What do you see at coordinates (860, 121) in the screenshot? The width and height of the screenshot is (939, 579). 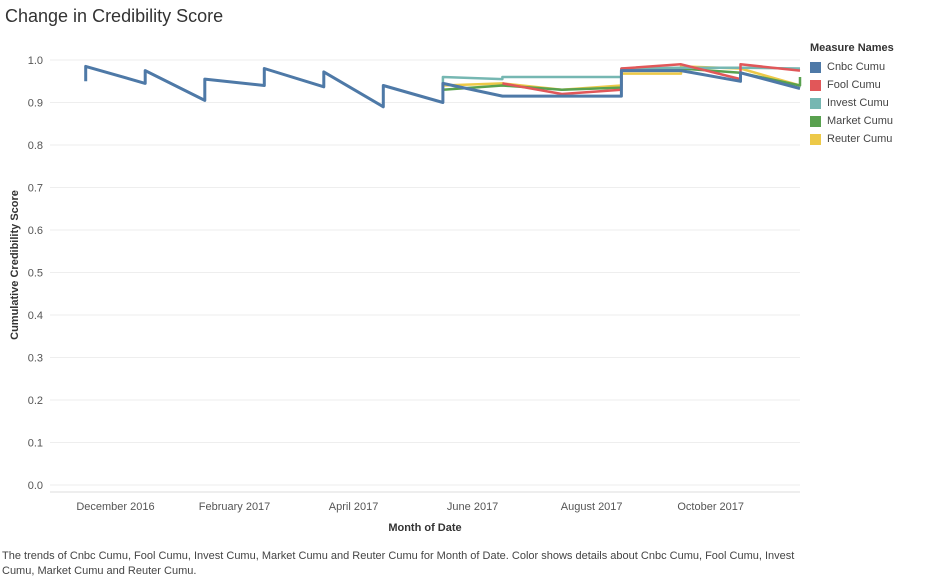 I see `legend-label: Market Cumu` at bounding box center [860, 121].